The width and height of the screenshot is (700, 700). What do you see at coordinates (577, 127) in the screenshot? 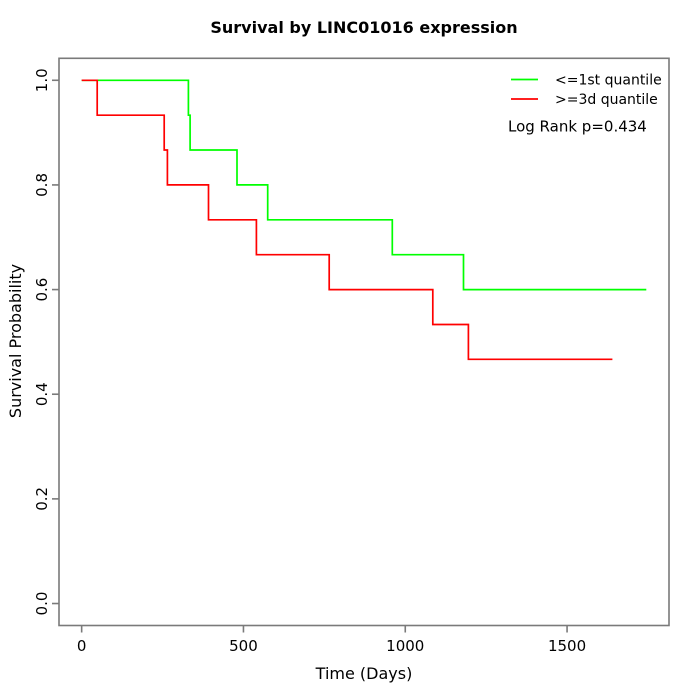
I see `log-rank-annotation: Log Rank p=0.434` at bounding box center [577, 127].